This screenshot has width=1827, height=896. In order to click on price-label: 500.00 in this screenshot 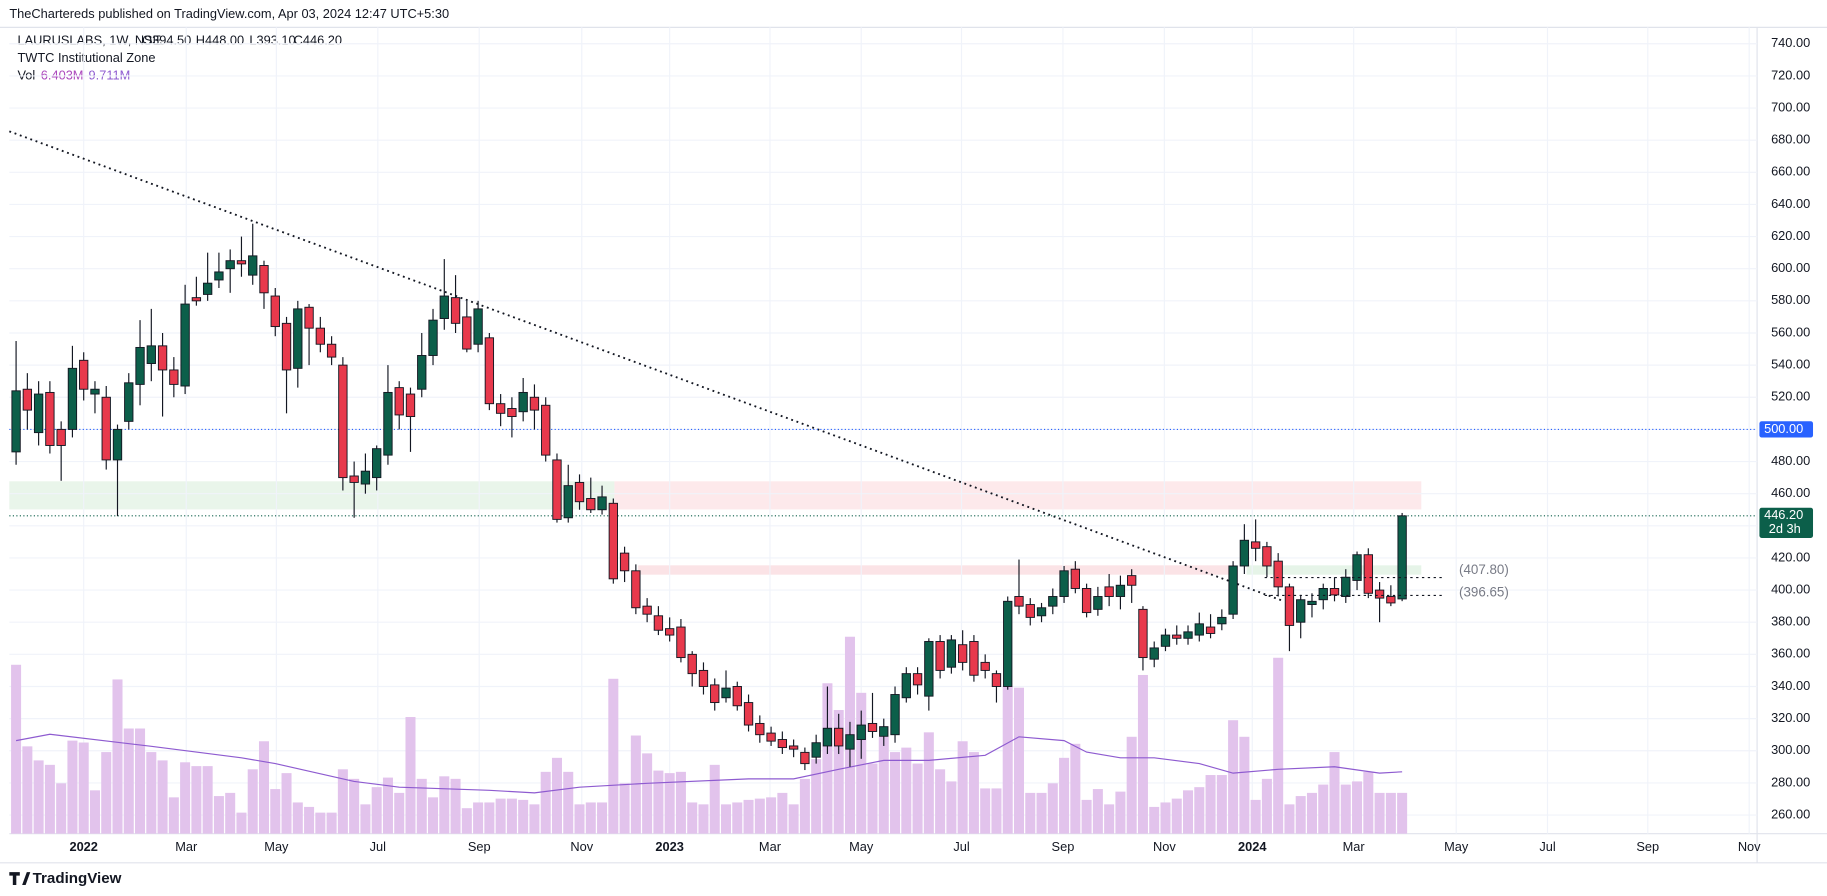, I will do `click(1783, 428)`.